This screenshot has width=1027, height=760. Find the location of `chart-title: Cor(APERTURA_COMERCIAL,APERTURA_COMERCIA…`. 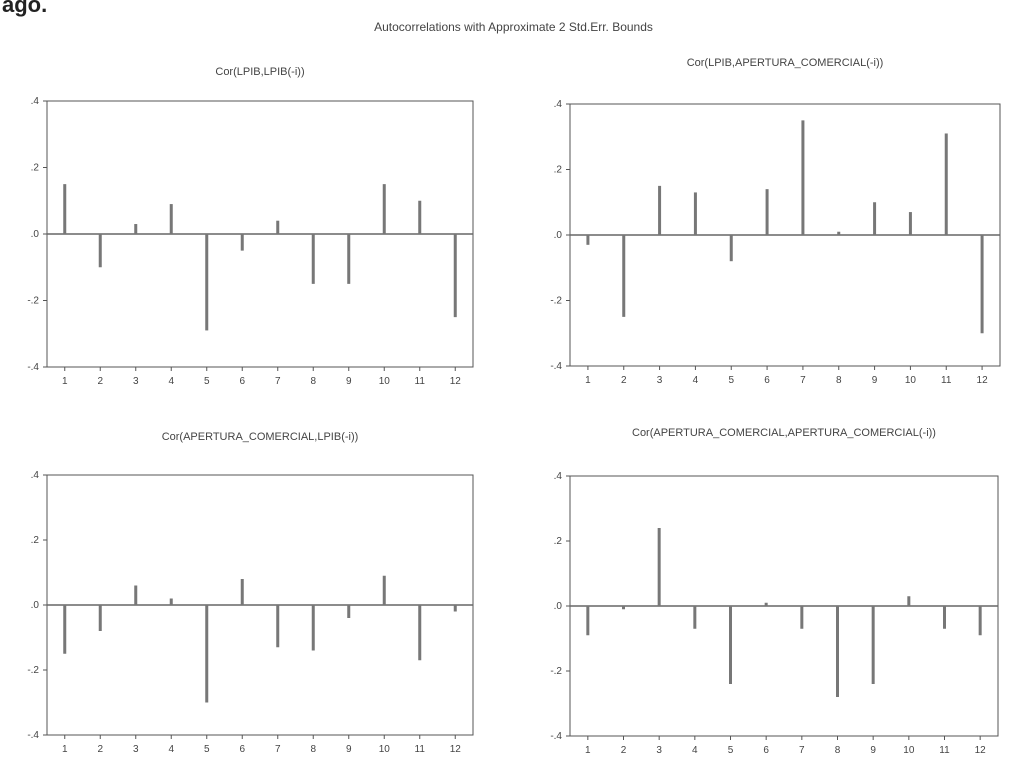

chart-title: Cor(APERTURA_COMERCIAL,APERTURA_COMERCIA… is located at coordinates (784, 433).